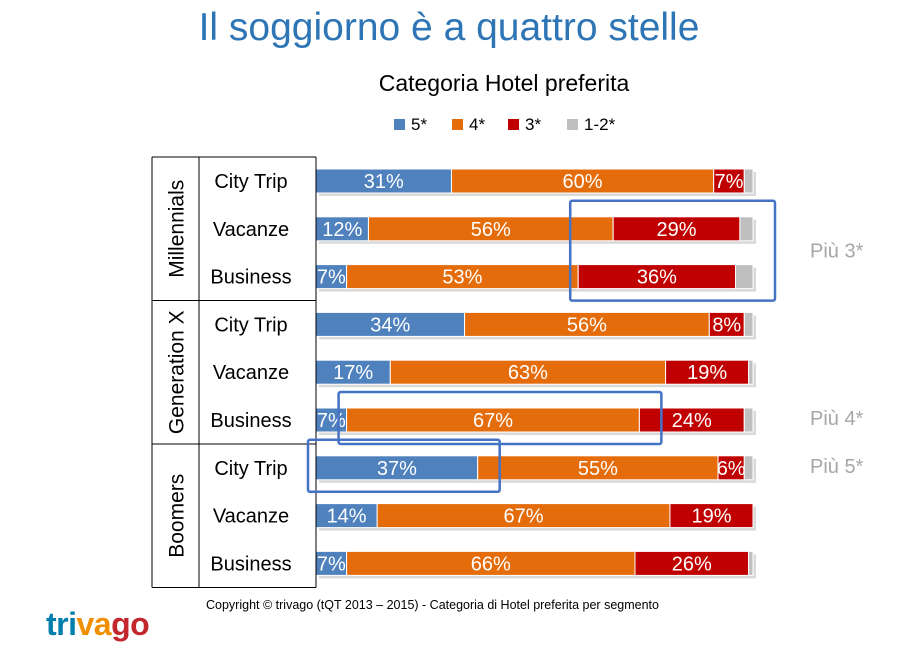 This screenshot has height=660, width=898. I want to click on legend-label-4: 1-2*, so click(600, 124).